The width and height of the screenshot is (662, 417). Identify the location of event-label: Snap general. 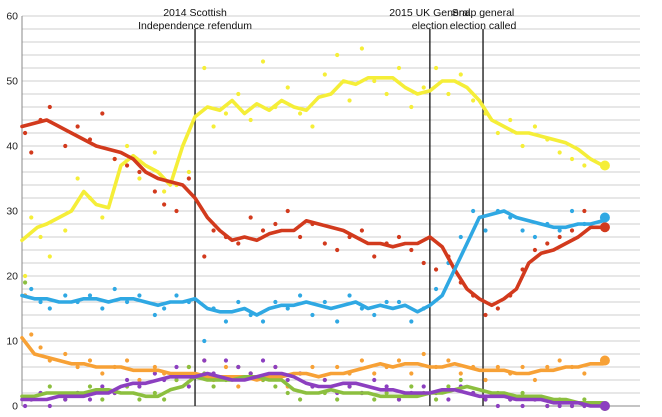
(483, 13).